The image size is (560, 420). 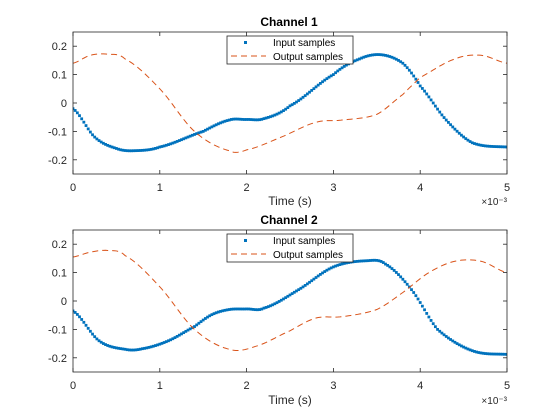 I want to click on y-tick-label: -0.1, so click(x=57, y=330).